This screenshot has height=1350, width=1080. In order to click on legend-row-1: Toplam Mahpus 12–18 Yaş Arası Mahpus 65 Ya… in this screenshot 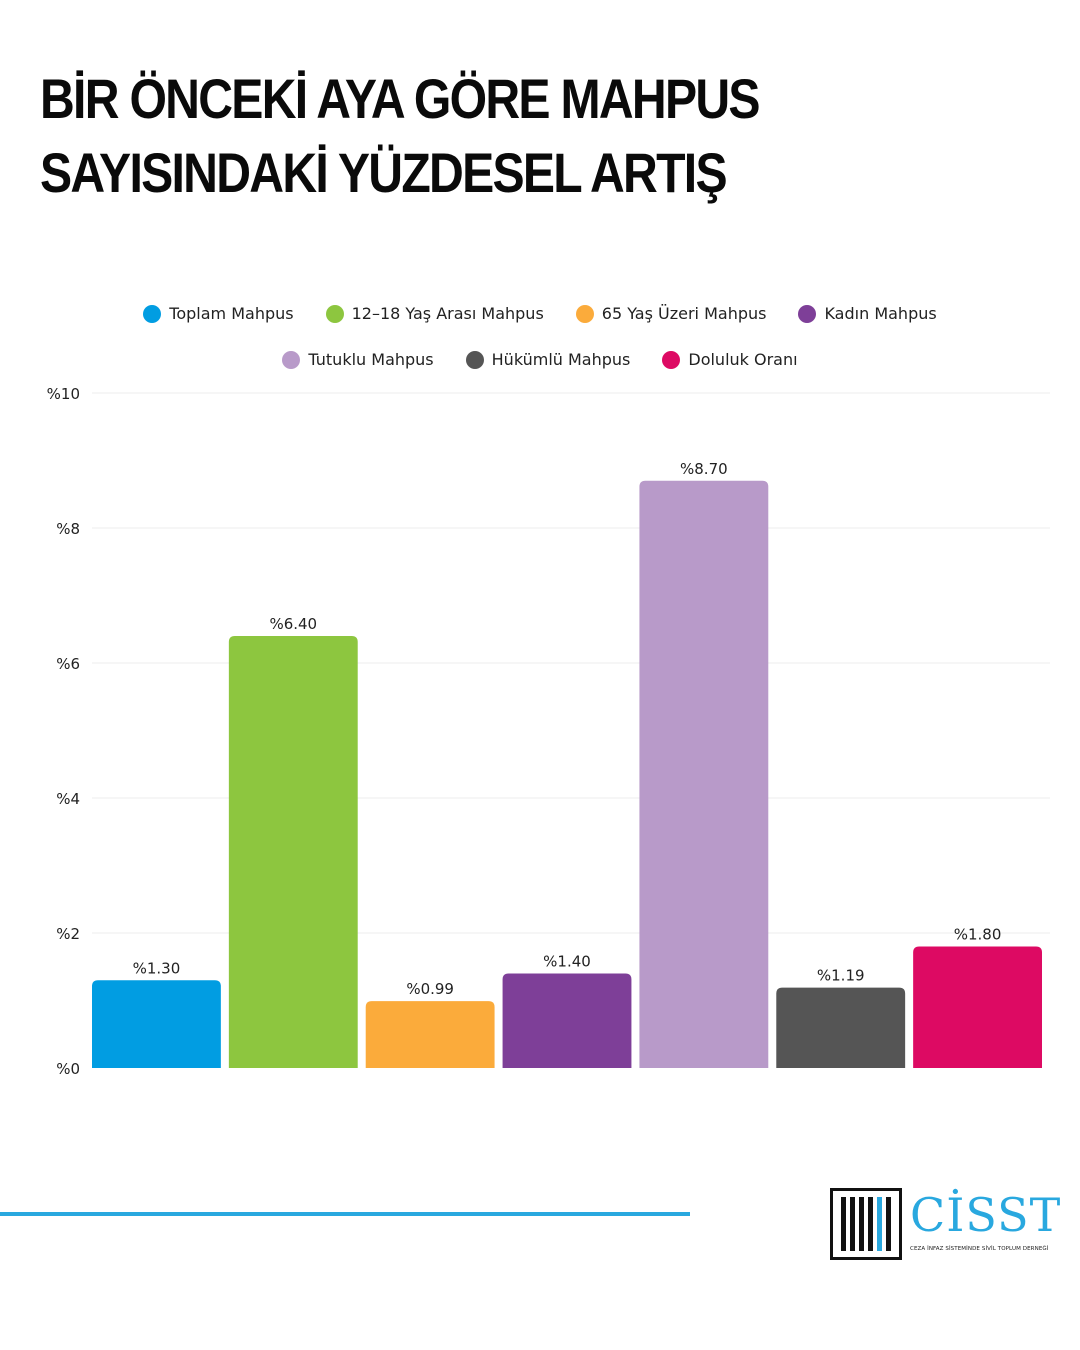, I will do `click(540, 313)`.